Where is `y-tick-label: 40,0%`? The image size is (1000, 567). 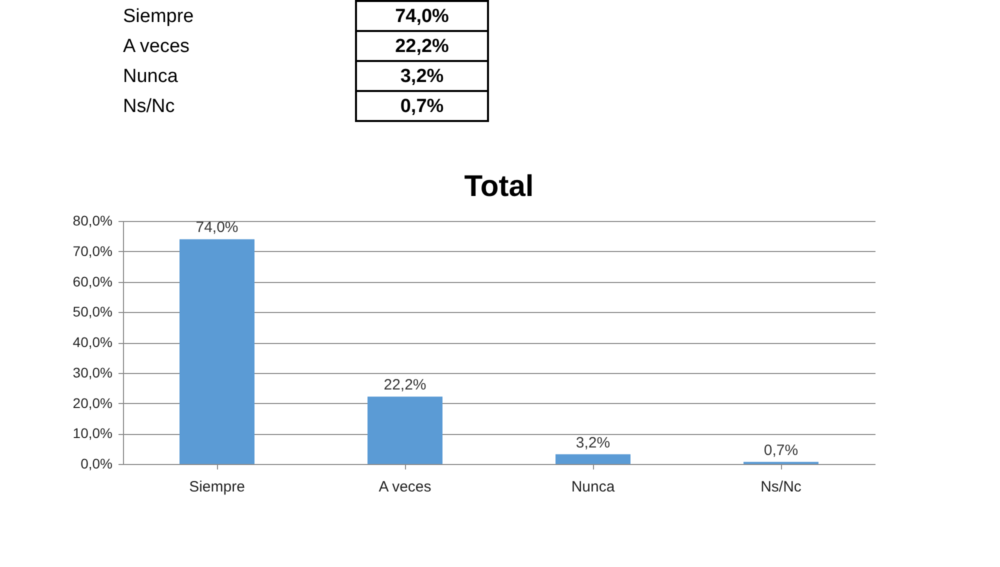 y-tick-label: 40,0% is located at coordinates (92, 342).